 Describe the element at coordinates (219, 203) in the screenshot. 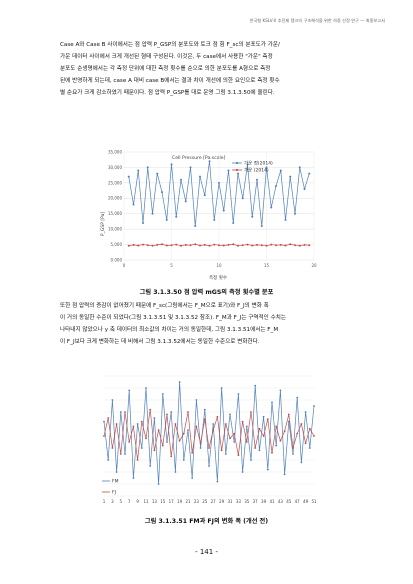

I see `figure-1-series` at that location.